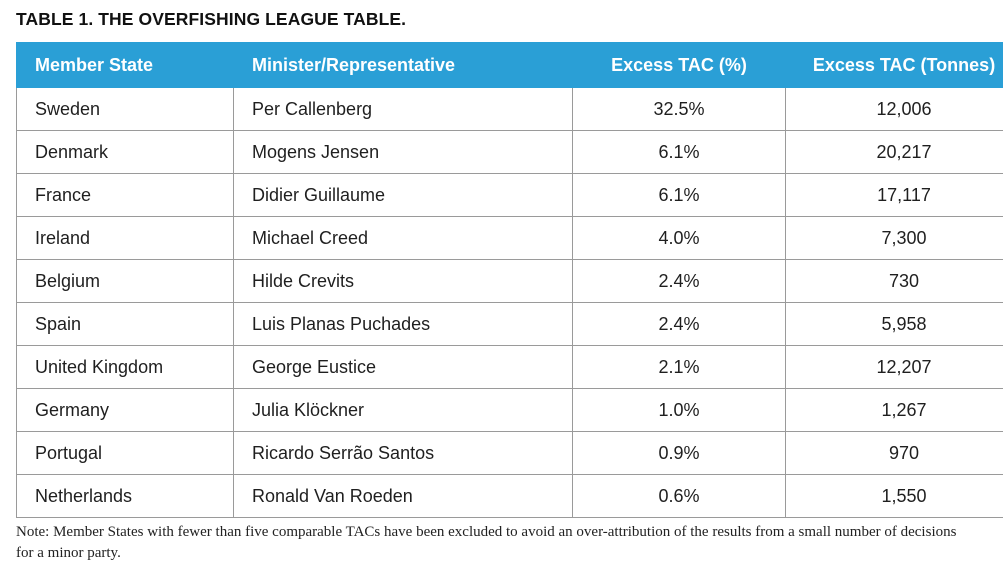 The image size is (1003, 578). What do you see at coordinates (125, 238) in the screenshot?
I see `cell-member-state: Ireland` at bounding box center [125, 238].